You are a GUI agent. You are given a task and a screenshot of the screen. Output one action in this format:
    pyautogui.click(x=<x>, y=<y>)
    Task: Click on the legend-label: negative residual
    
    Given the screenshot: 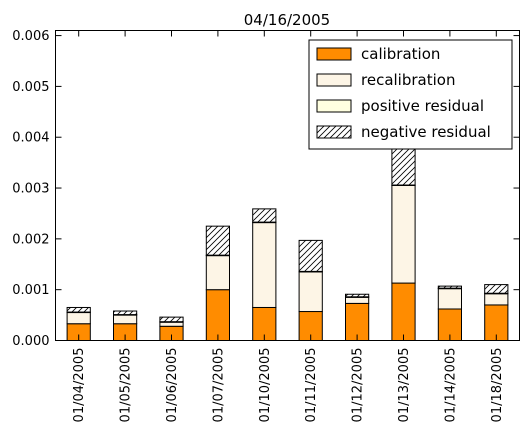 What is the action you would take?
    pyautogui.click(x=426, y=132)
    